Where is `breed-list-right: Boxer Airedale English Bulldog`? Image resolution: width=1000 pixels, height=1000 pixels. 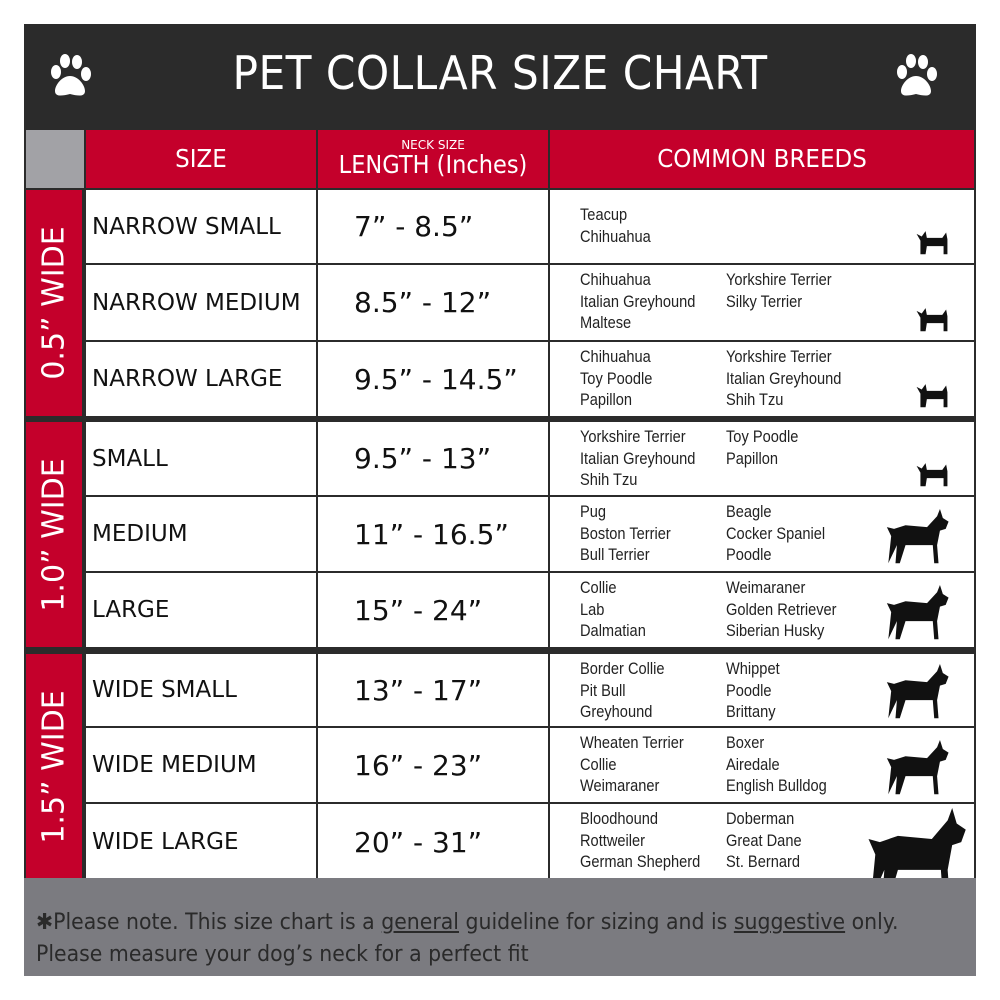 breed-list-right: Boxer Airedale English Bulldog is located at coordinates (776, 764).